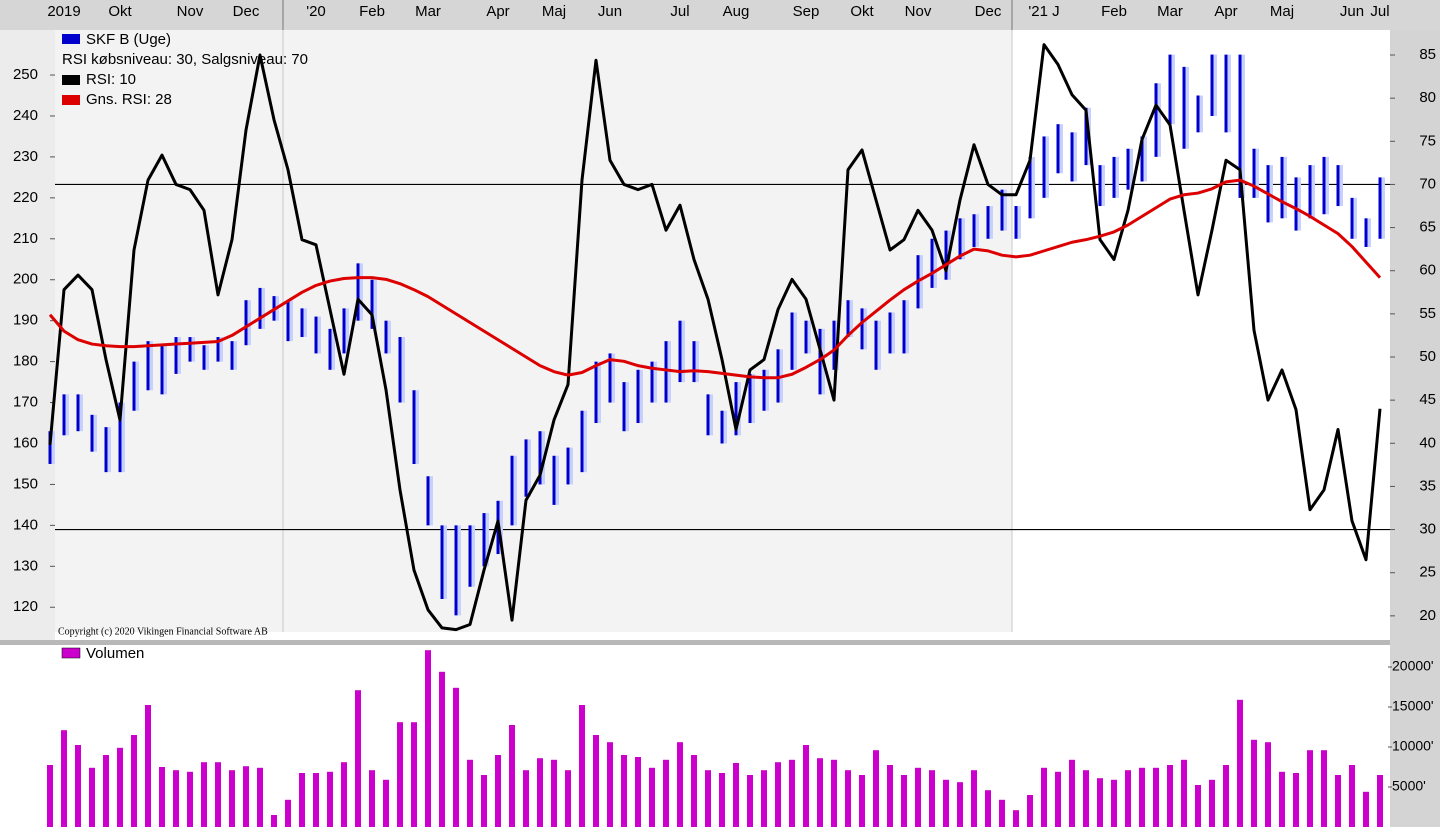  What do you see at coordinates (25, 320) in the screenshot?
I see `y-tick-label: 190` at bounding box center [25, 320].